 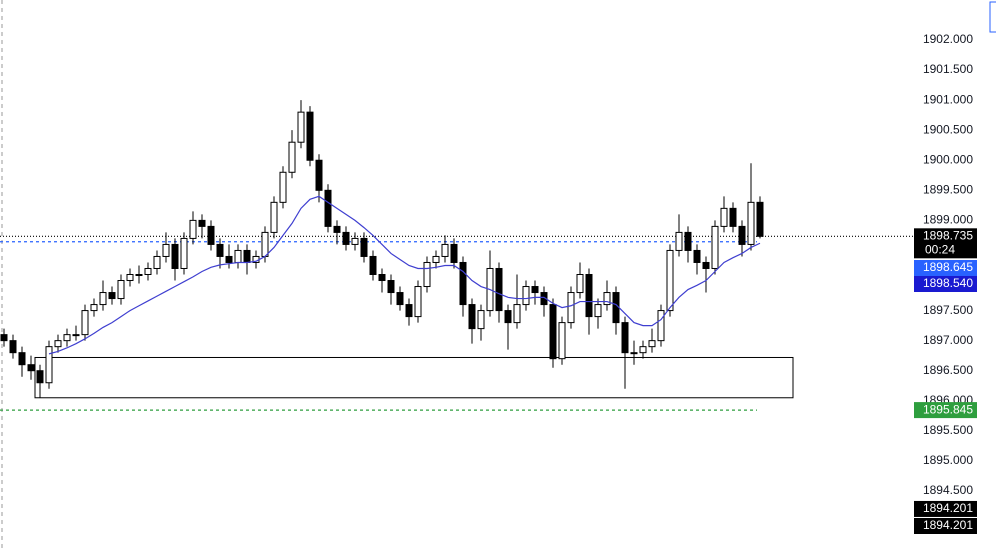 What do you see at coordinates (948, 69) in the screenshot?
I see `y-tick-label: 1901.500` at bounding box center [948, 69].